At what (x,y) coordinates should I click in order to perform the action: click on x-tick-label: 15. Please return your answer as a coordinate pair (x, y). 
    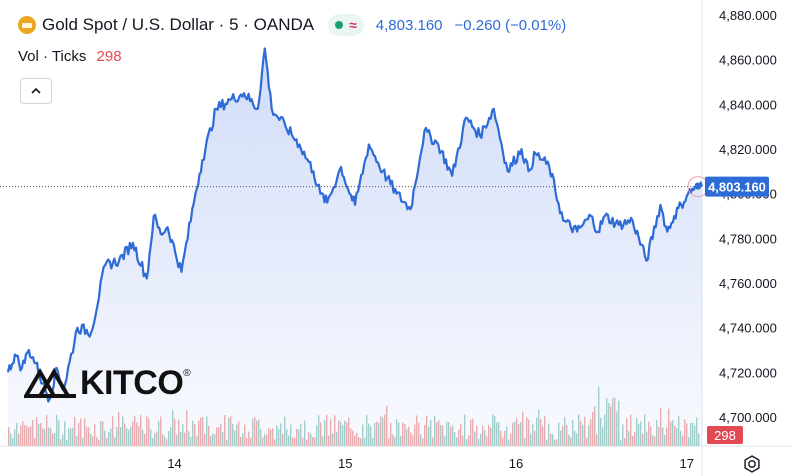
    Looking at the image, I should click on (345, 463).